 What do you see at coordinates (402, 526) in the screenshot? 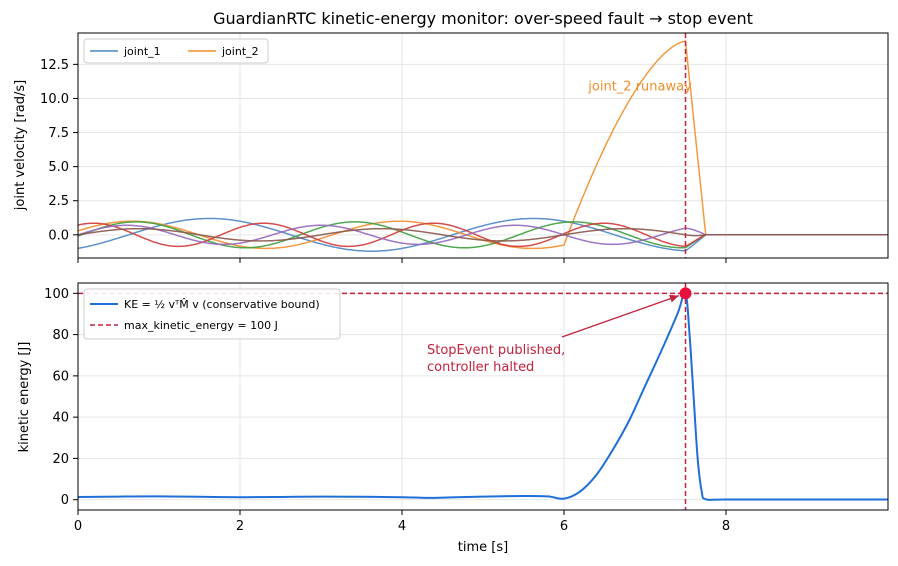
I see `energy-xtick-label: 4` at bounding box center [402, 526].